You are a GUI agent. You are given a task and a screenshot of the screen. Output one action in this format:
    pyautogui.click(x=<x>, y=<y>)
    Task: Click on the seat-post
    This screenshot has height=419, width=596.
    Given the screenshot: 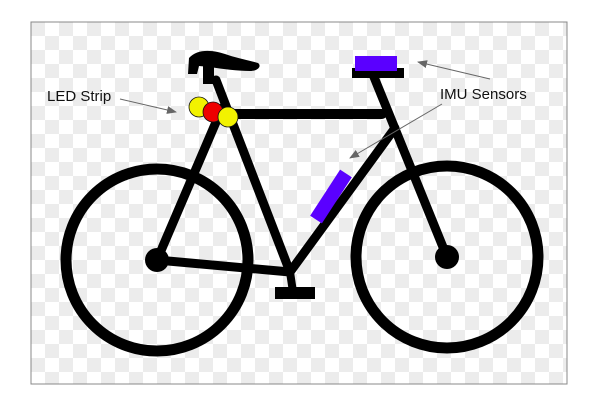 What is the action you would take?
    pyautogui.click(x=208, y=73)
    